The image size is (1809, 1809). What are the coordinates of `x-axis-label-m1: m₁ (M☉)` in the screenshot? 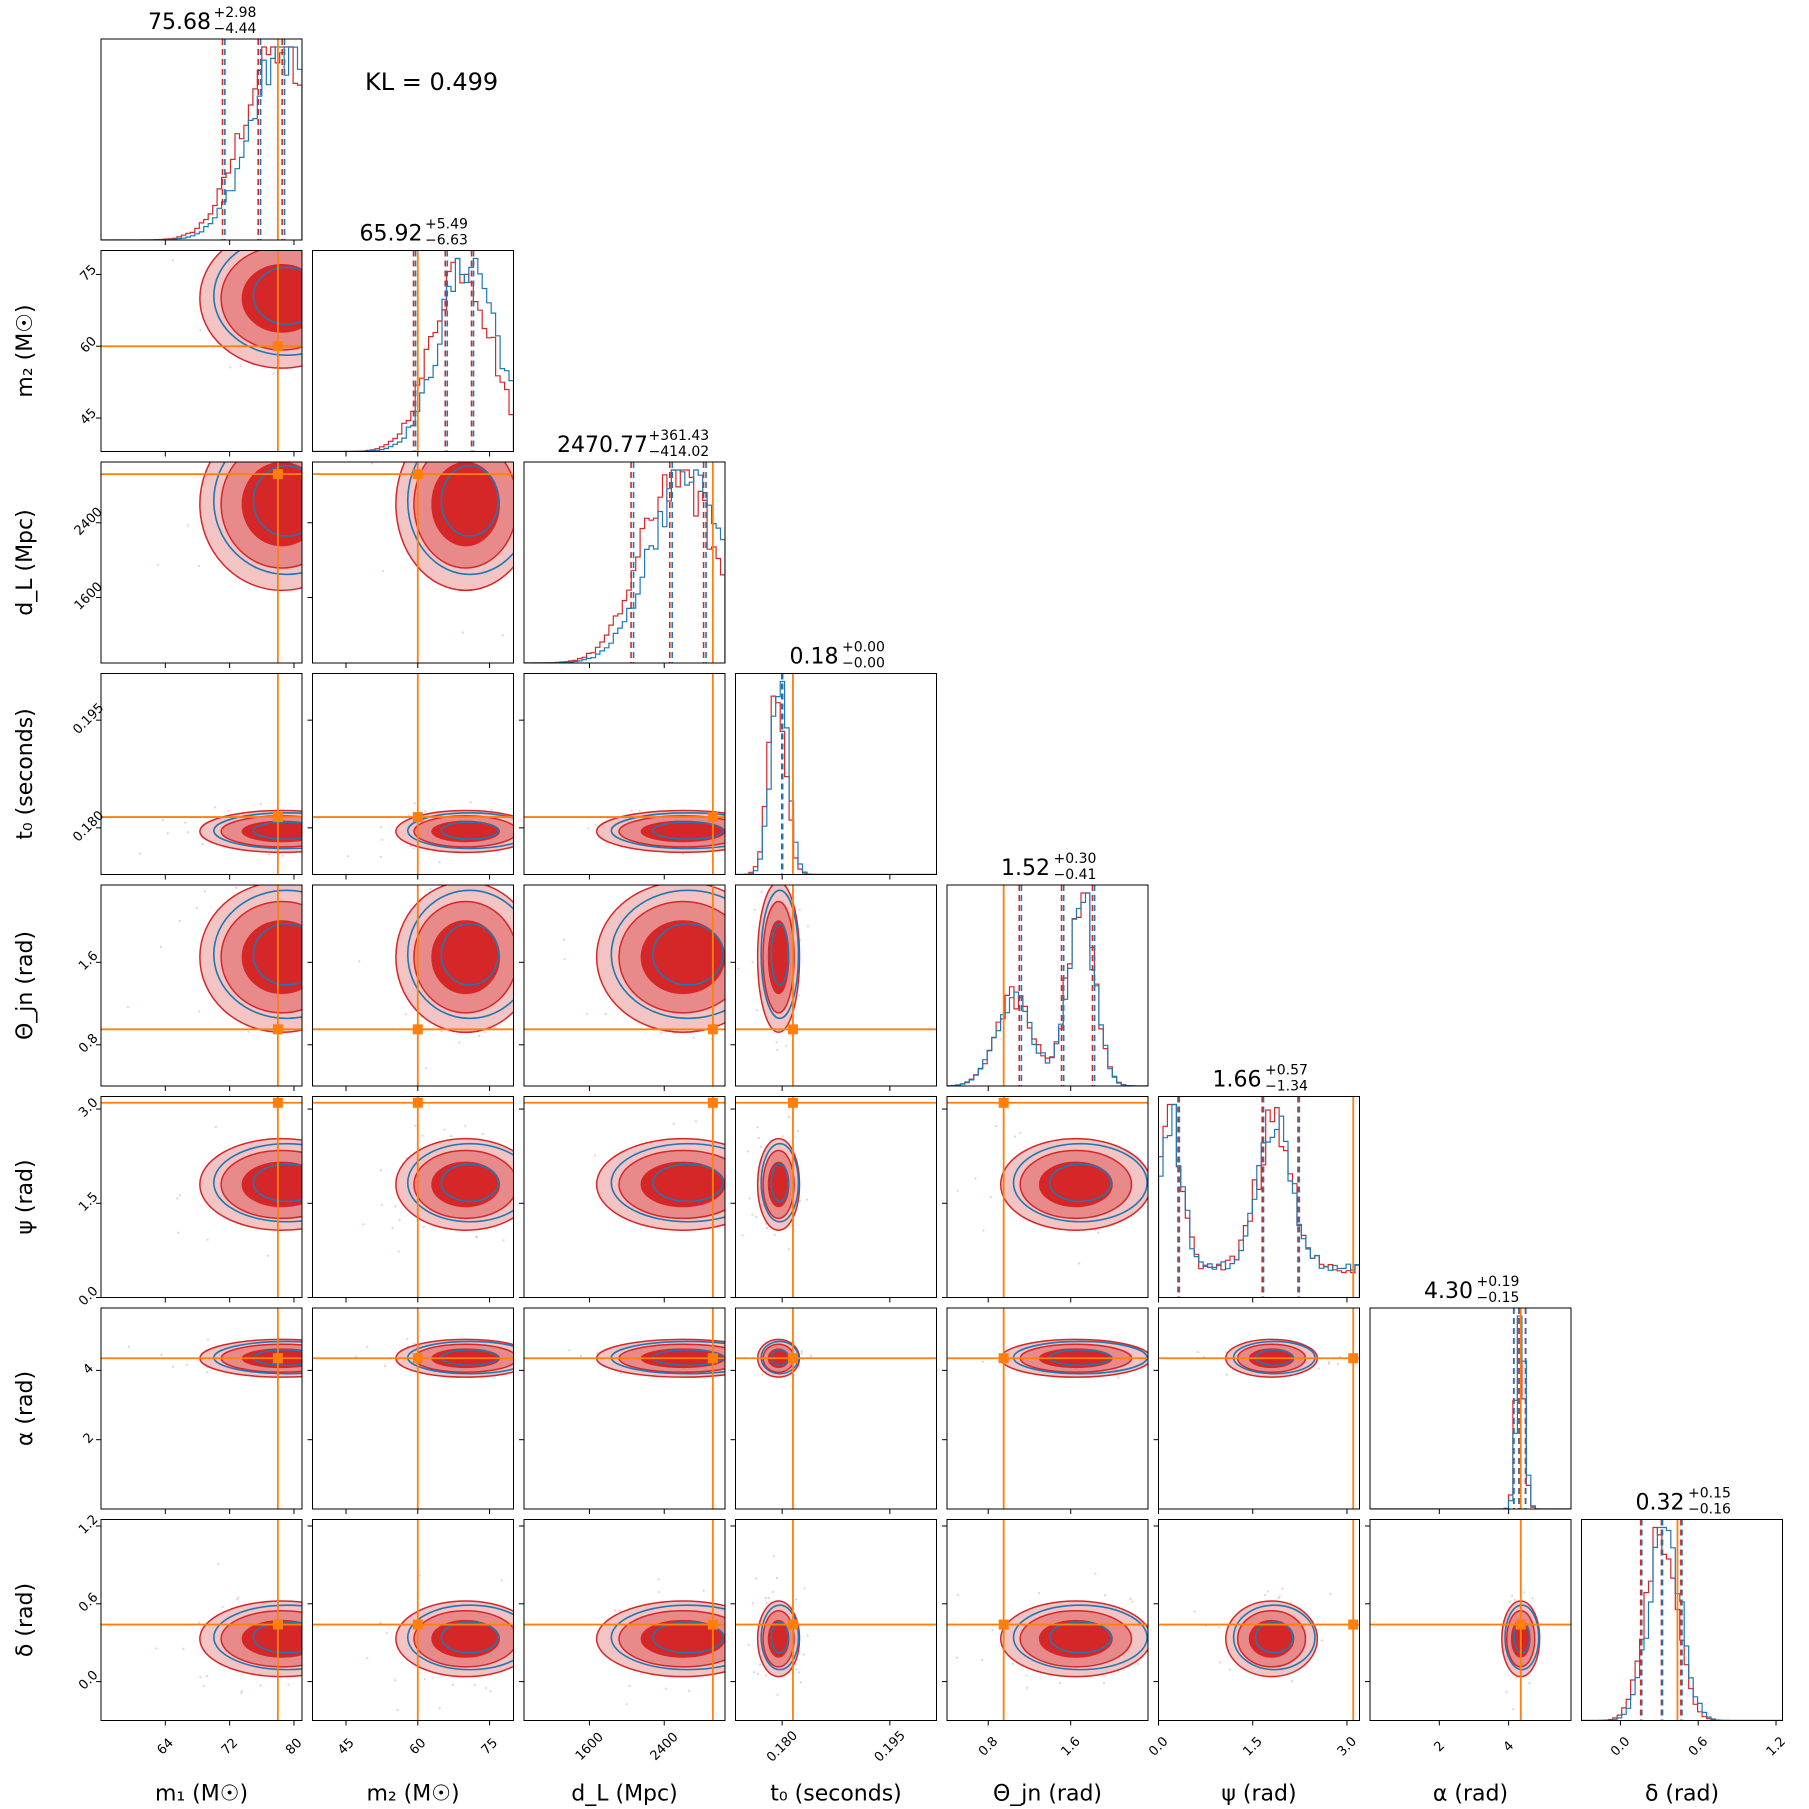 It's located at (201, 1794).